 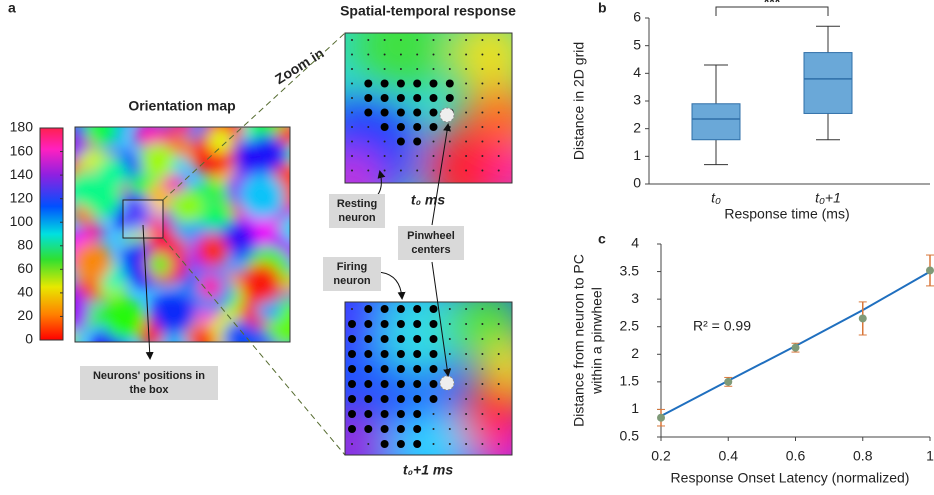 I want to click on response-panel, so click(x=428, y=378).